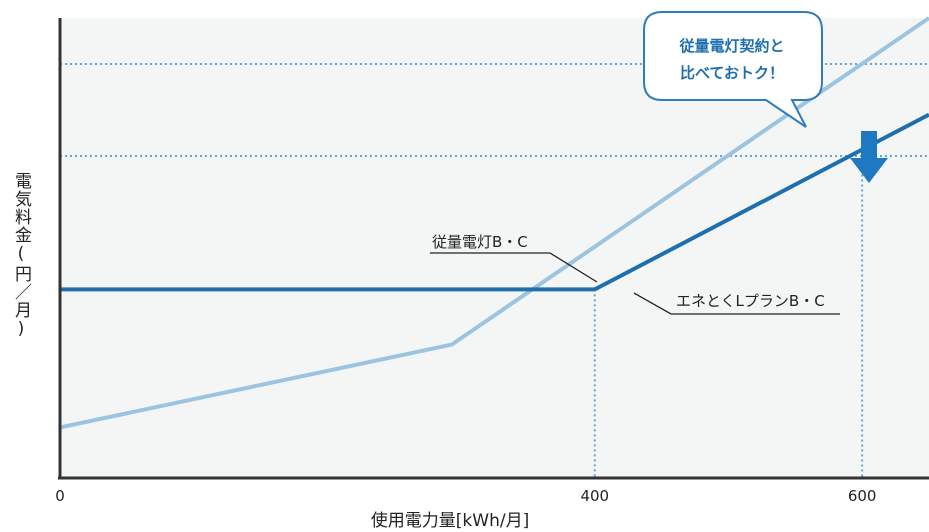 The image size is (929, 532). What do you see at coordinates (732, 73) in the screenshot?
I see `callout-line-2: 比べておトク！` at bounding box center [732, 73].